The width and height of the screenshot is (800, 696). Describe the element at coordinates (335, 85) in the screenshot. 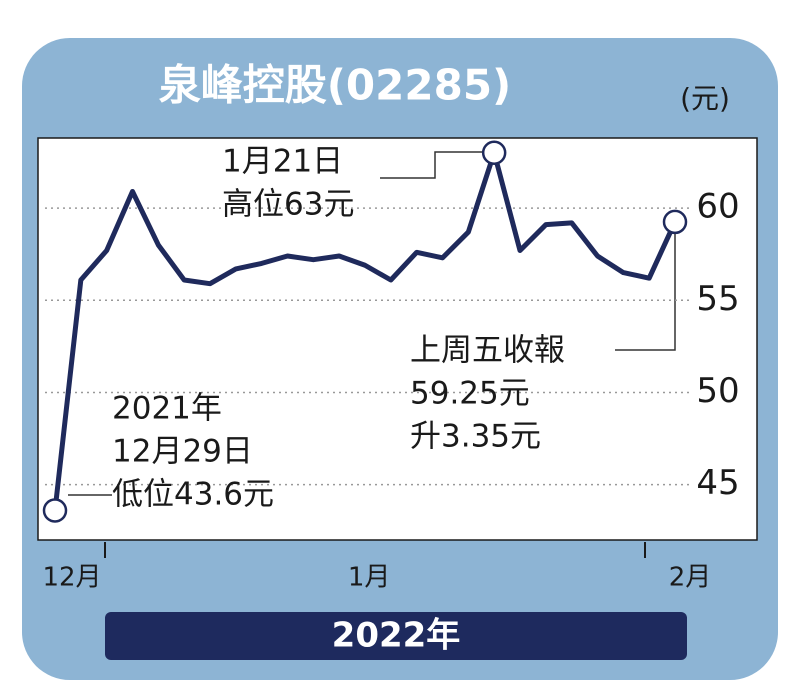

I see `chart-title: 泉峰控股(02285)` at that location.